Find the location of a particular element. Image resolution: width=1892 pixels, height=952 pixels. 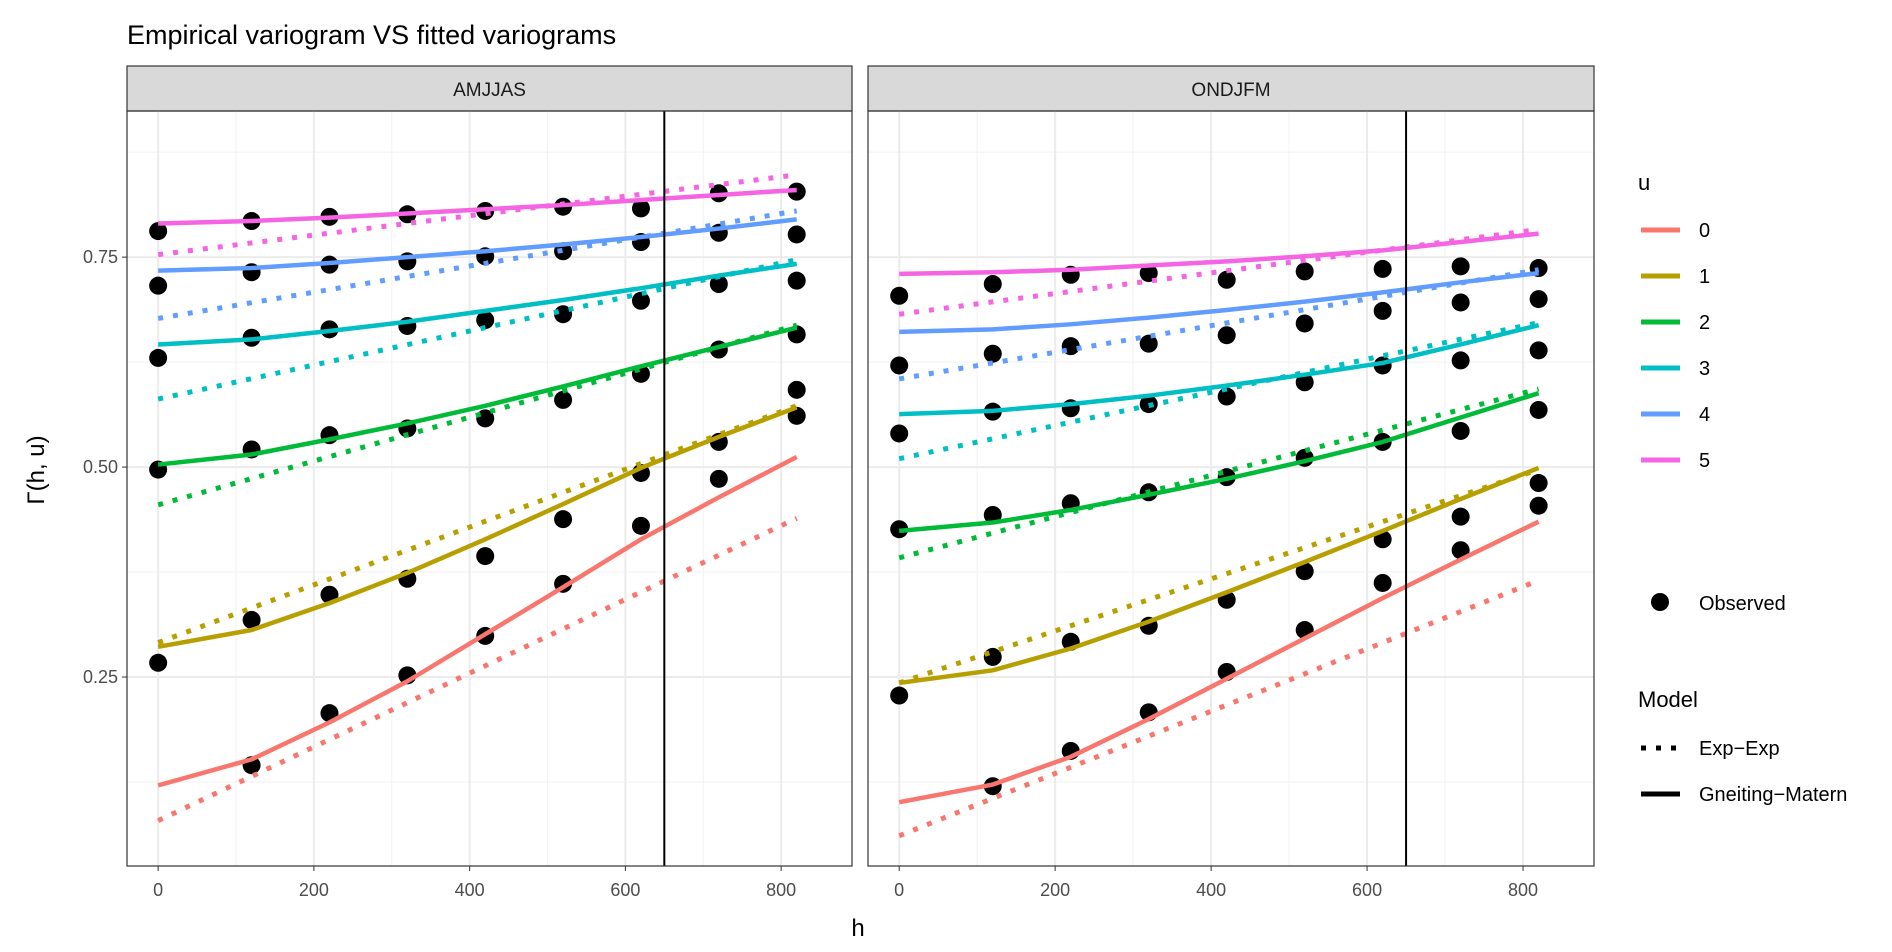

y-tick-label: 0.25 is located at coordinates (100, 677).